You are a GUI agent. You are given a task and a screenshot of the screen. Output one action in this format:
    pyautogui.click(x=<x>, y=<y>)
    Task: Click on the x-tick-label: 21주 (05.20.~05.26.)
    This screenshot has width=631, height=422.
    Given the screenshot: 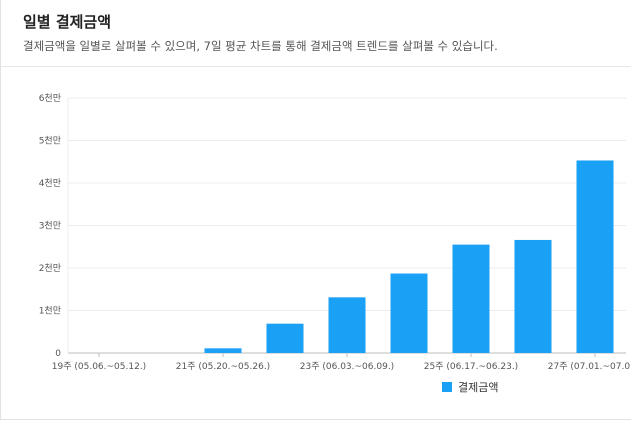 What is the action you would take?
    pyautogui.click(x=223, y=366)
    